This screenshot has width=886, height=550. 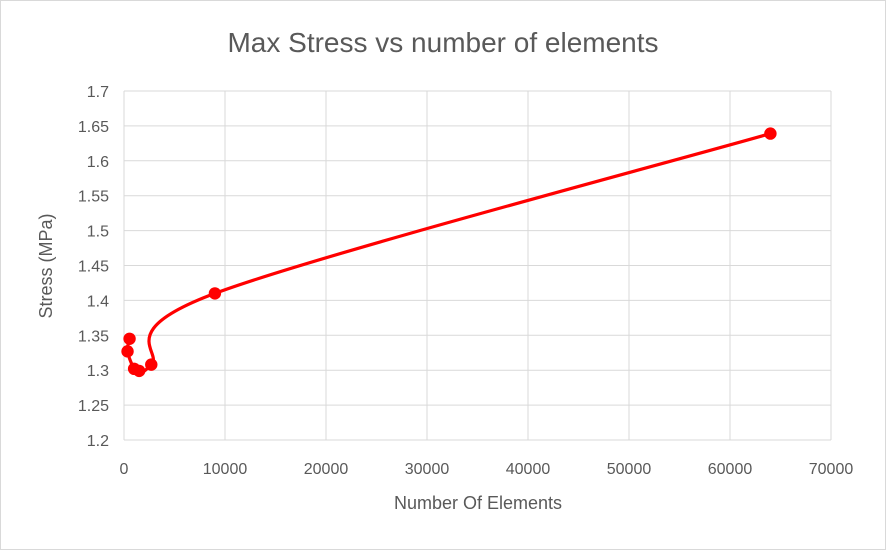 What do you see at coordinates (831, 469) in the screenshot?
I see `x-tick-label: 70000` at bounding box center [831, 469].